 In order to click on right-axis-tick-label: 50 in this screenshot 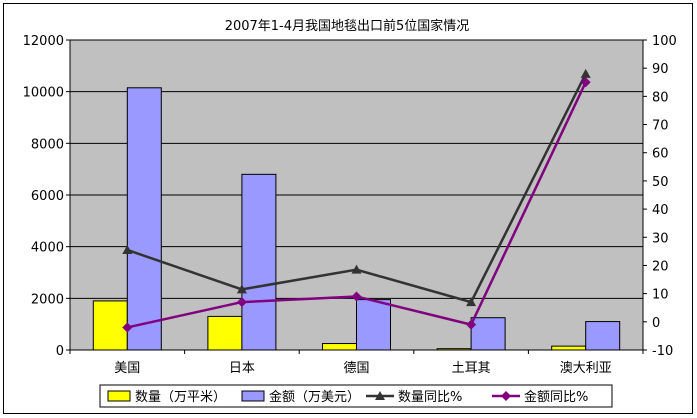, I will do `click(660, 182)`.